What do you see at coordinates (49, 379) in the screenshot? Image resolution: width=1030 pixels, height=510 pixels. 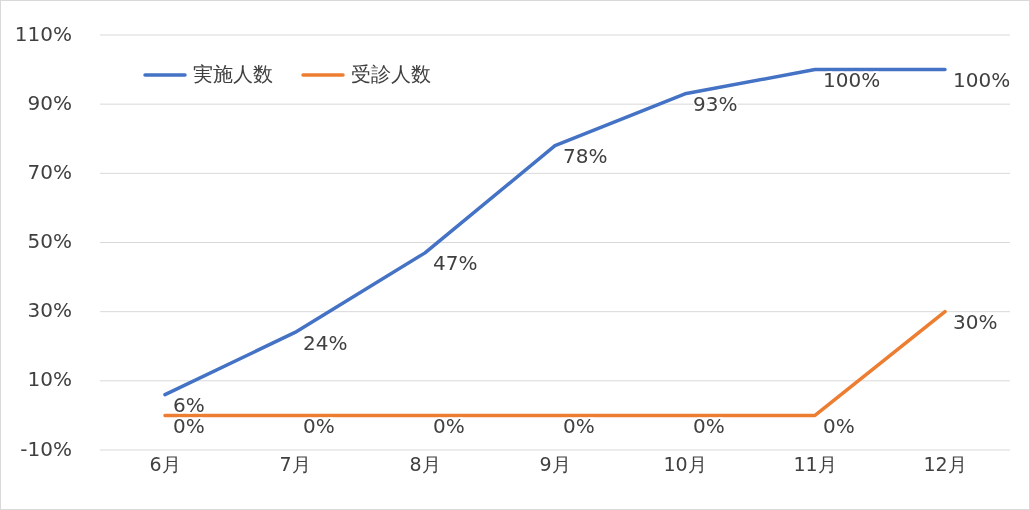 I see `y-tick-label: 10%` at bounding box center [49, 379].